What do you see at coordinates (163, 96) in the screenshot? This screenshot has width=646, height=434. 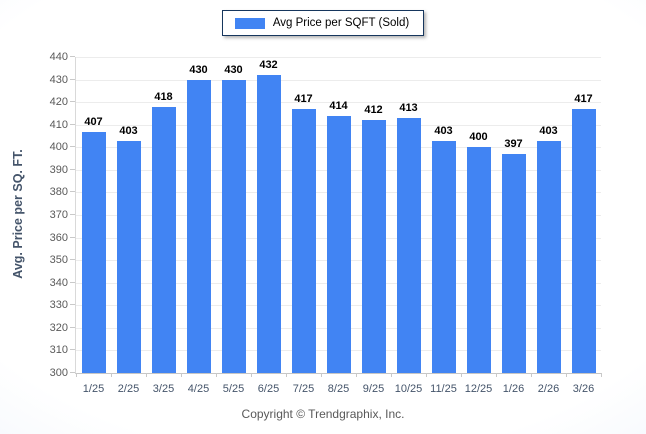 I see `bar-value-label: 418` at bounding box center [163, 96].